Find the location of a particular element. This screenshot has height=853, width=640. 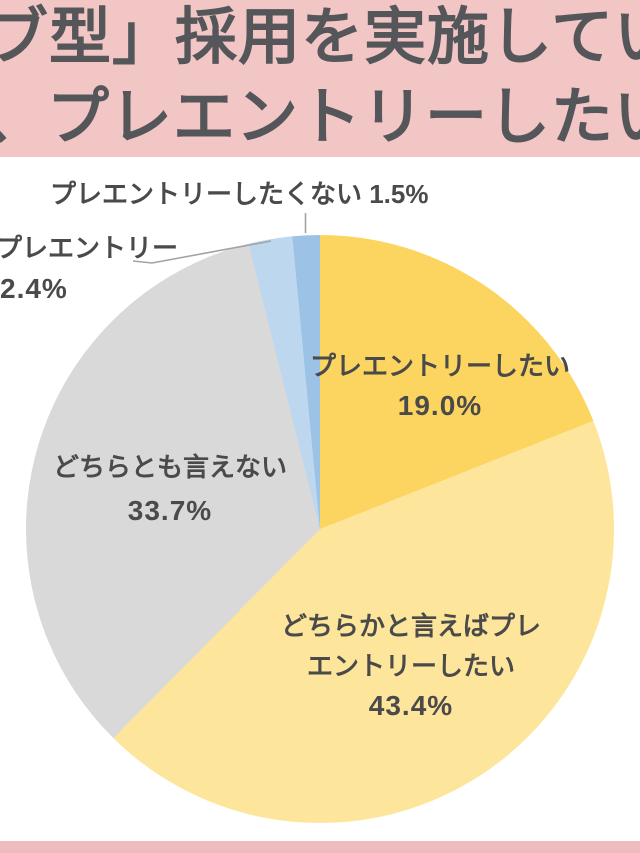

slice-label-somewhat-want-name-2: エントリーしたい is located at coordinates (411, 666).